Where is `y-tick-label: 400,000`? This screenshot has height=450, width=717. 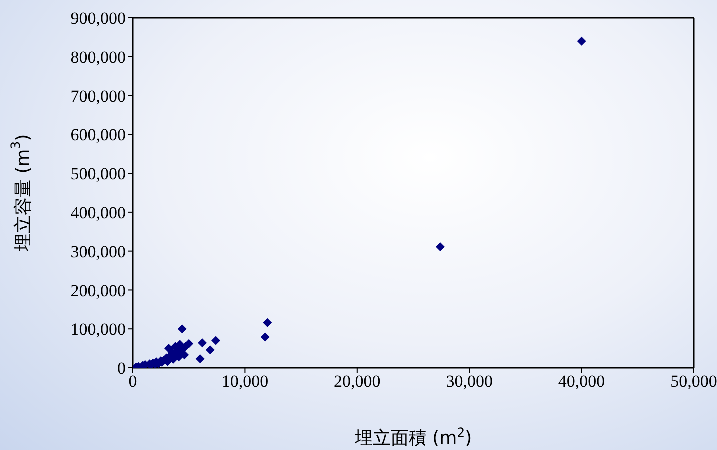
y-tick-label: 400,000 is located at coordinates (98, 212).